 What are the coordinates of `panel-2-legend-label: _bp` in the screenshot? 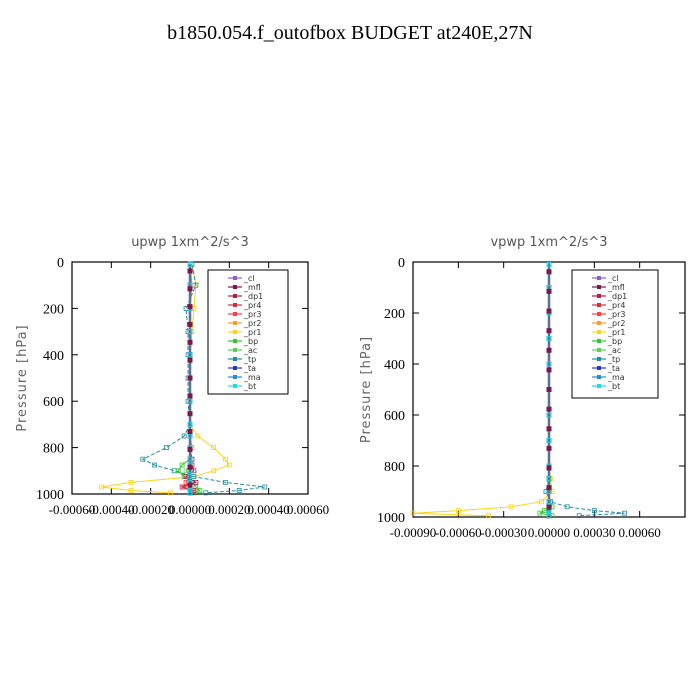 It's located at (614, 341).